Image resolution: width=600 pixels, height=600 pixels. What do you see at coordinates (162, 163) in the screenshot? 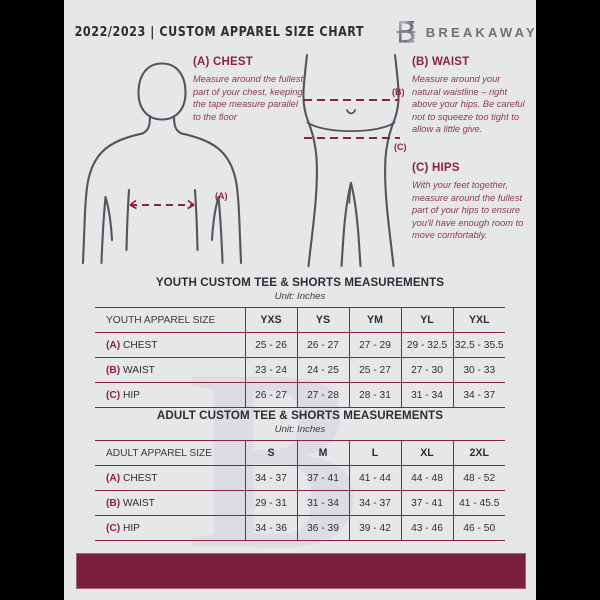
I see `torso-figure` at bounding box center [162, 163].